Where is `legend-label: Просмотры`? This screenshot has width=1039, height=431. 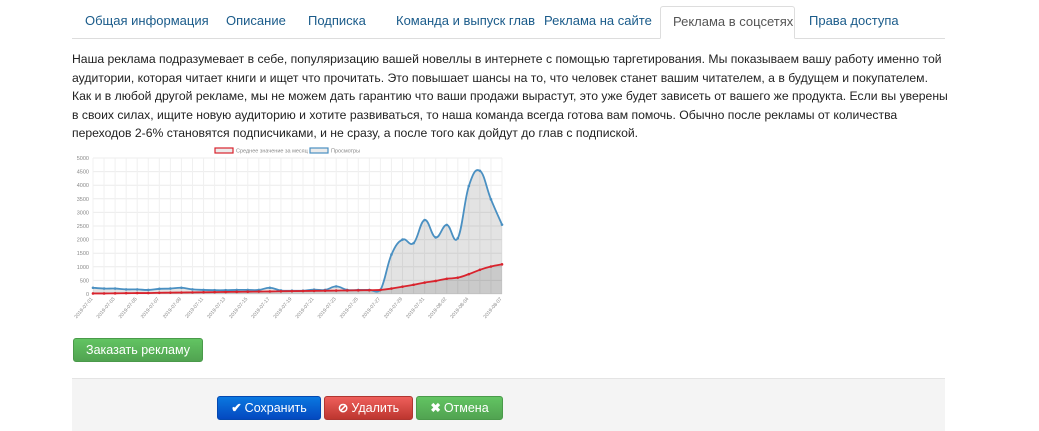
legend-label: Просмотры is located at coordinates (345, 152).